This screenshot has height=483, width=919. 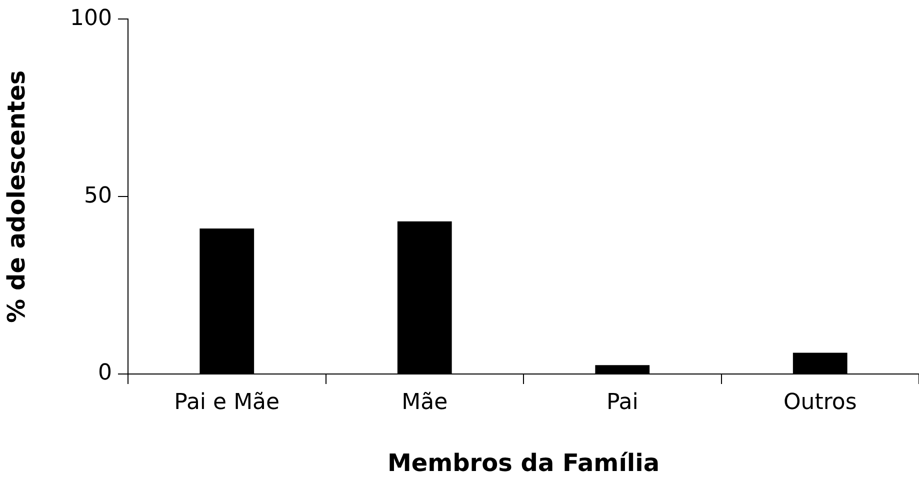 I want to click on x-axis-title: Membros da Família, so click(x=523, y=462).